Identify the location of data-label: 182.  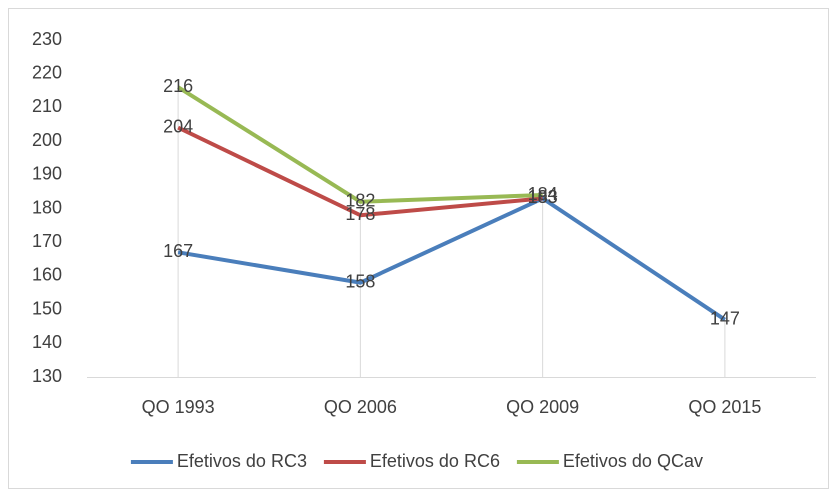
(360, 201).